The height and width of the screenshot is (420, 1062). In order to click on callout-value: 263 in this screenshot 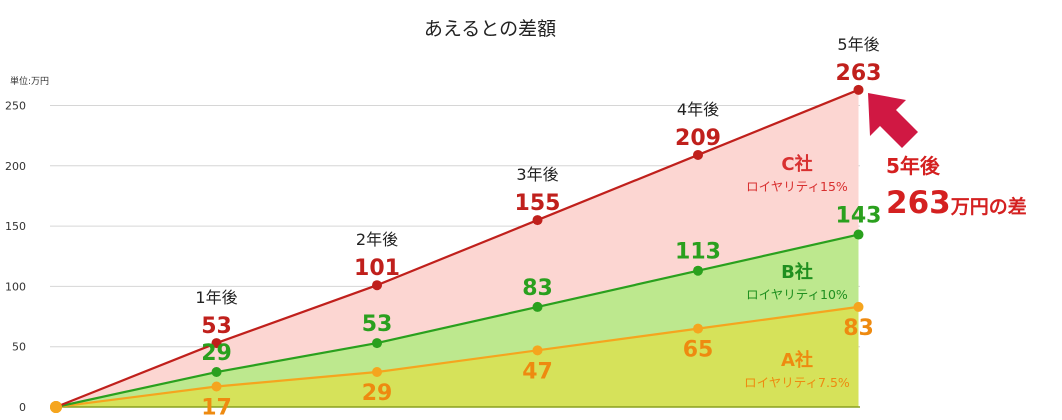, I will do `click(918, 203)`.